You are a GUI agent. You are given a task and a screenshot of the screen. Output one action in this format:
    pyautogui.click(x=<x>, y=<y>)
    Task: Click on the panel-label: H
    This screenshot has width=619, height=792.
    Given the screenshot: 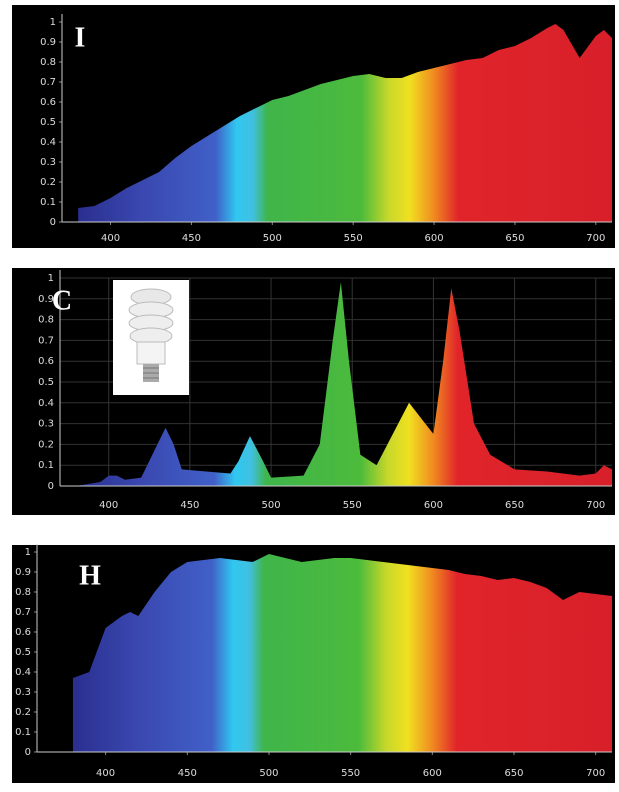 What is the action you would take?
    pyautogui.click(x=90, y=575)
    